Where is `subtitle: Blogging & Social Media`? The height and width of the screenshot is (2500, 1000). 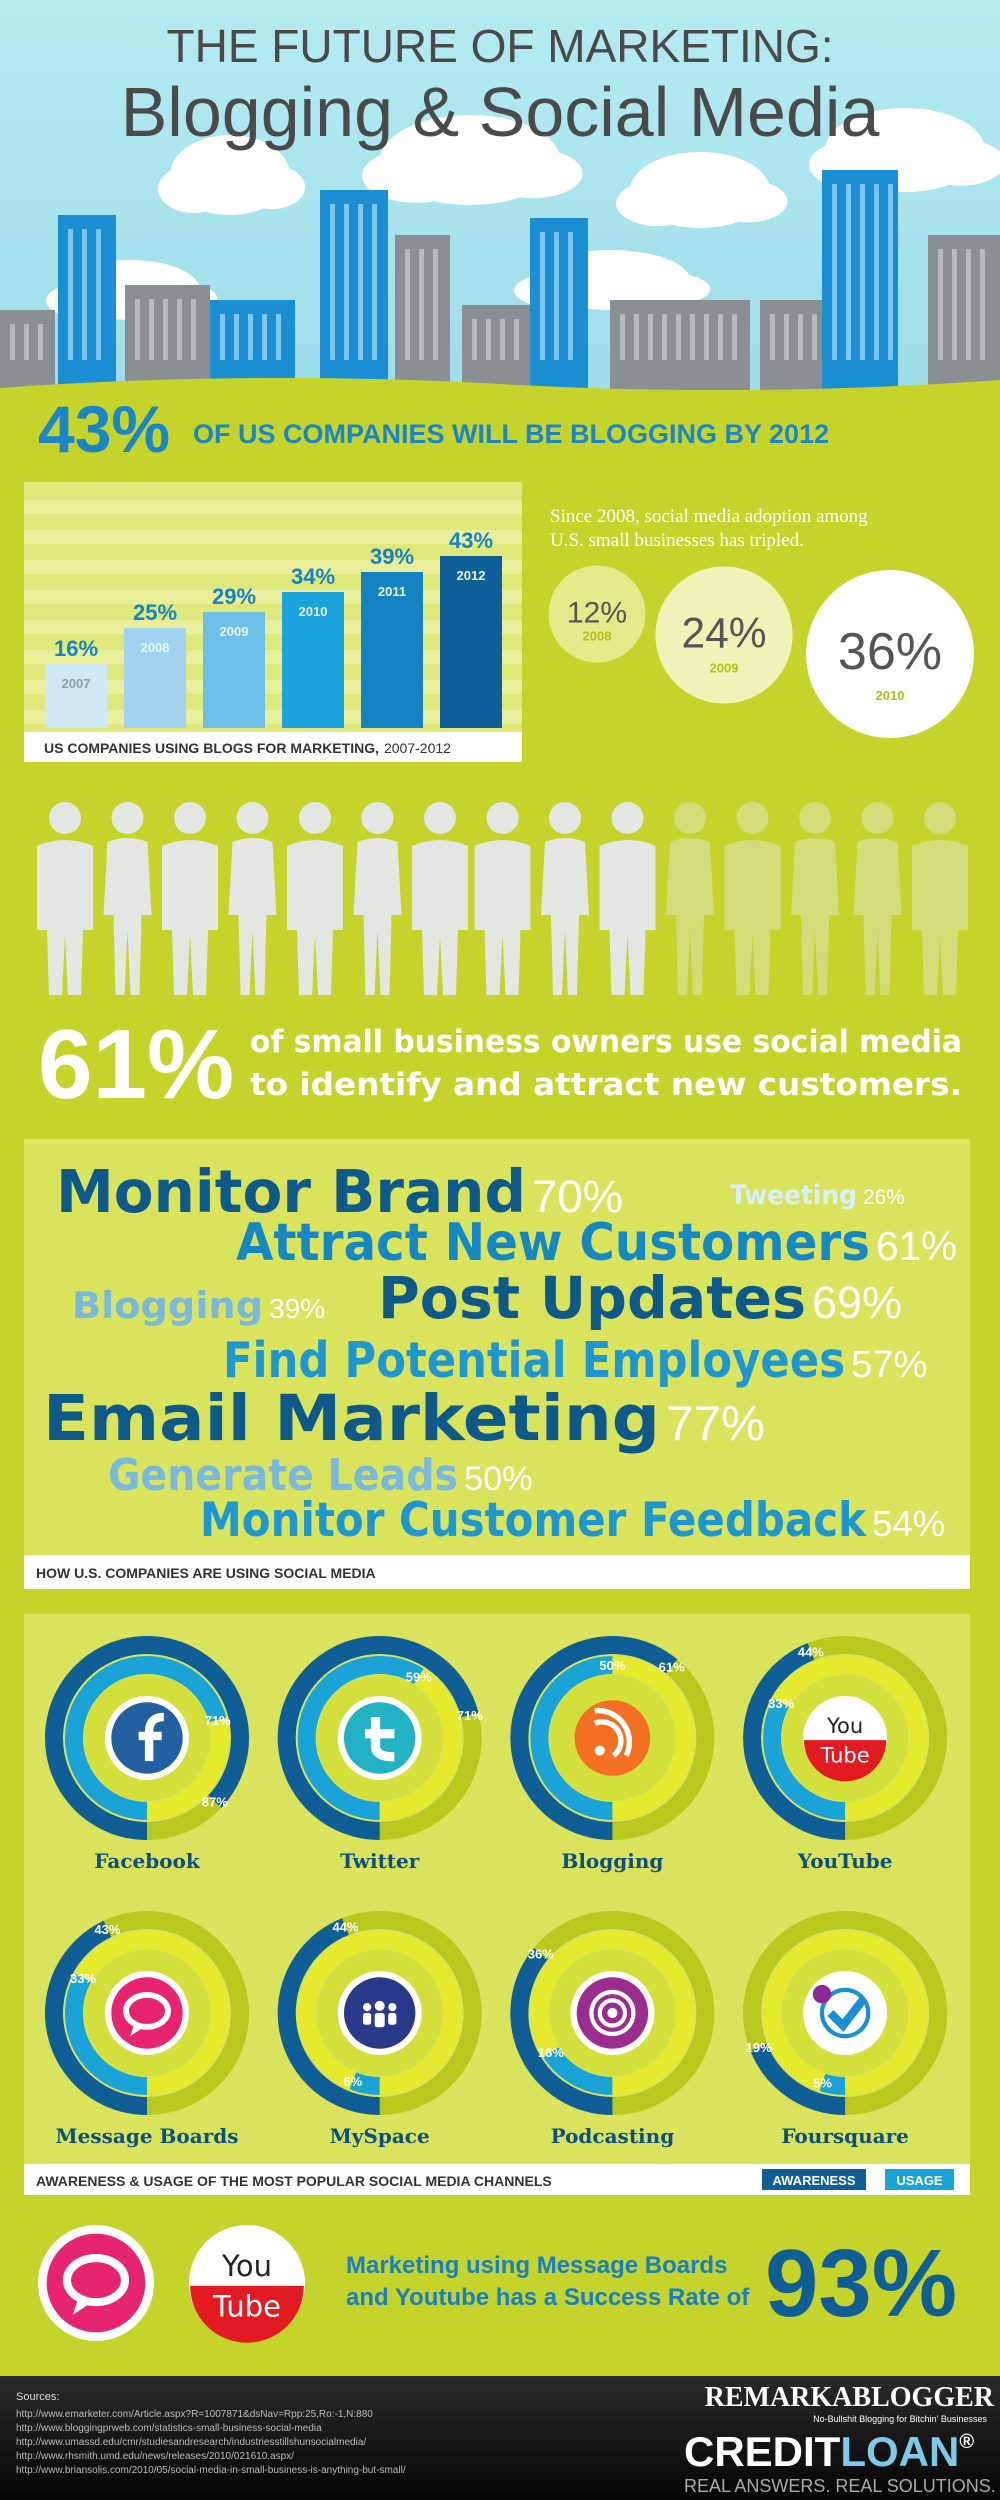 subtitle: Blogging & Social Media is located at coordinates (500, 112).